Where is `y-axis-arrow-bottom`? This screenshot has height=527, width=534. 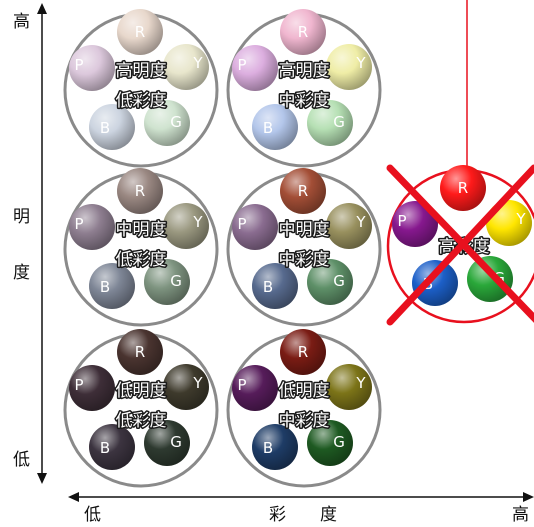
y-axis-arrow-bottom is located at coordinates (42, 478).